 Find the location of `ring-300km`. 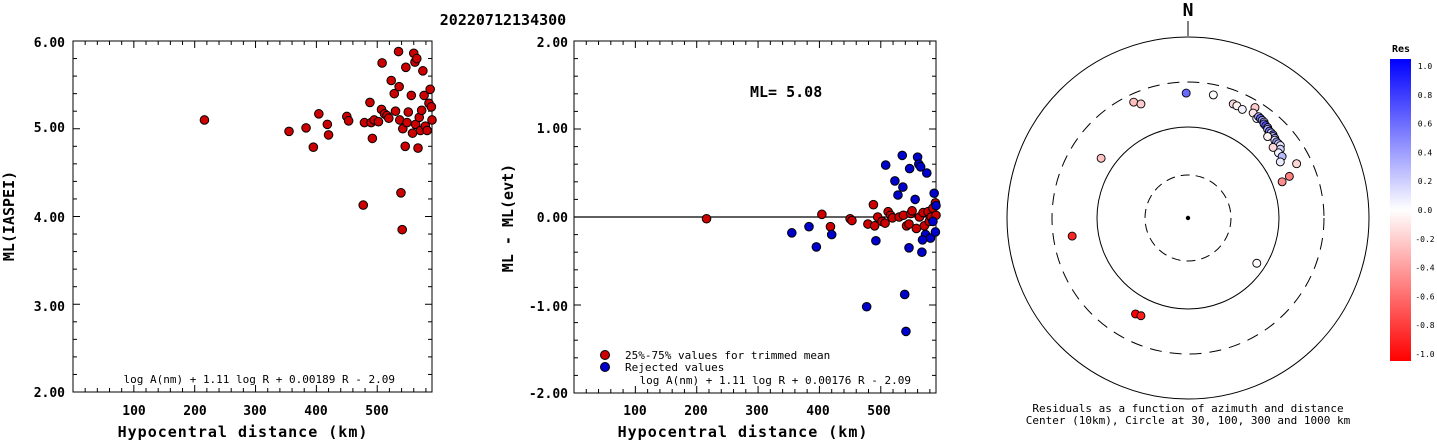

ring-300km is located at coordinates (1188, 218).